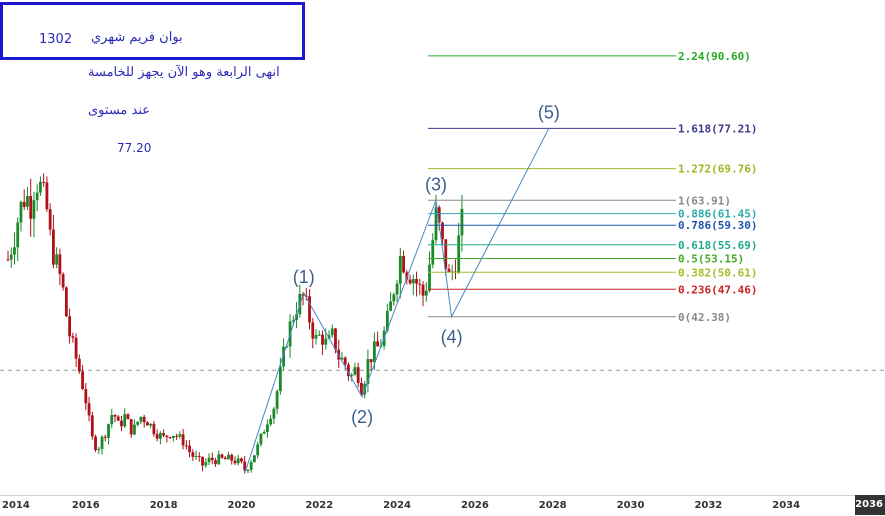 This screenshot has width=885, height=516. Describe the element at coordinates (137, 37) in the screenshot. I see `note-timeframe: بوان فريم شهري` at that location.